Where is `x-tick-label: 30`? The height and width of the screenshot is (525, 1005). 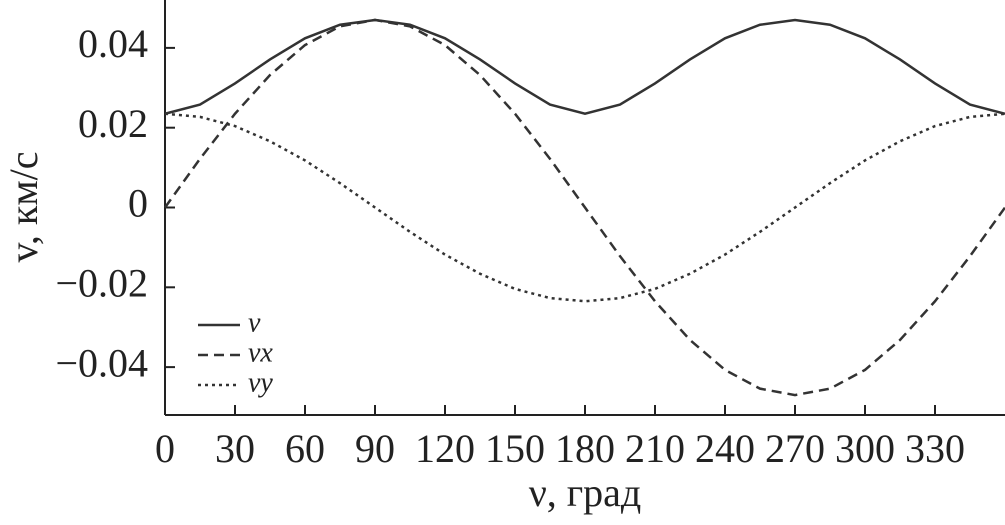
x-tick-label: 30 is located at coordinates (235, 448).